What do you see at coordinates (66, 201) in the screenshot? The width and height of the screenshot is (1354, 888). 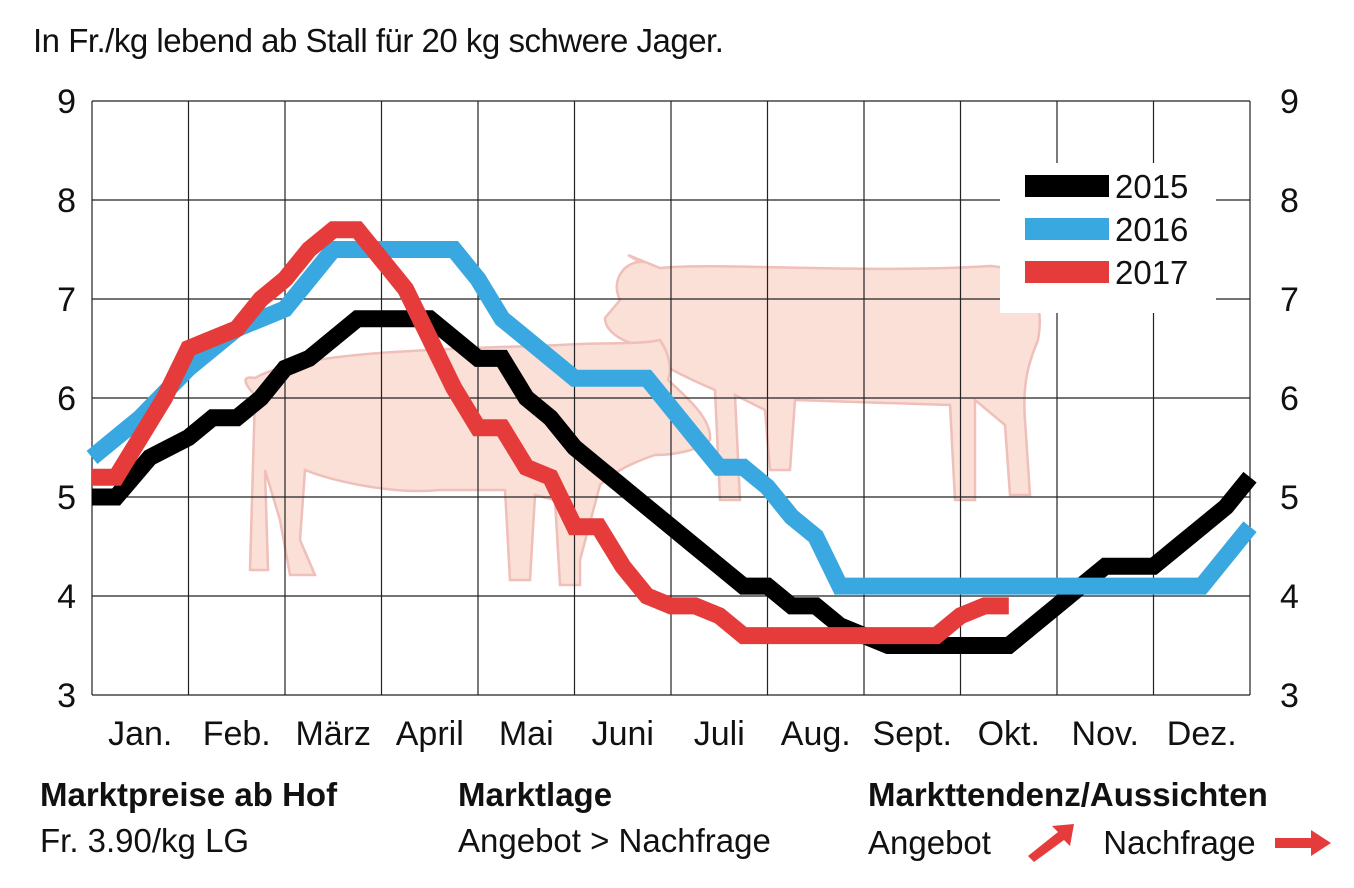 I see `y-tick-label-left: 8` at bounding box center [66, 201].